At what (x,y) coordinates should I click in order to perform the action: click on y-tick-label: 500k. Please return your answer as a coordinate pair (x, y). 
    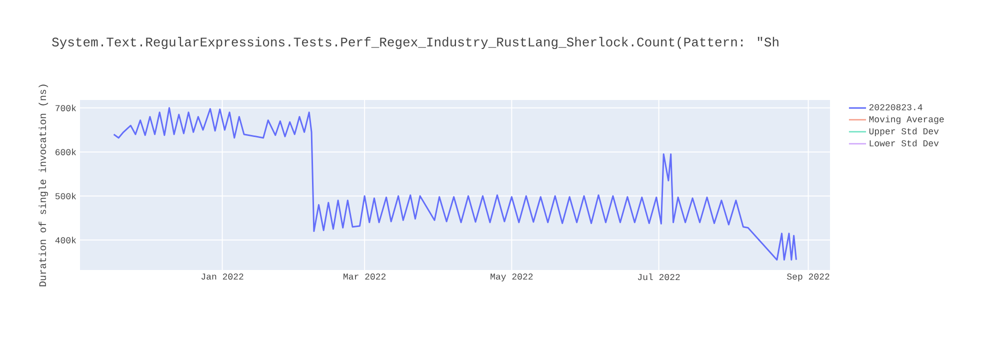
    Looking at the image, I should click on (65, 196).